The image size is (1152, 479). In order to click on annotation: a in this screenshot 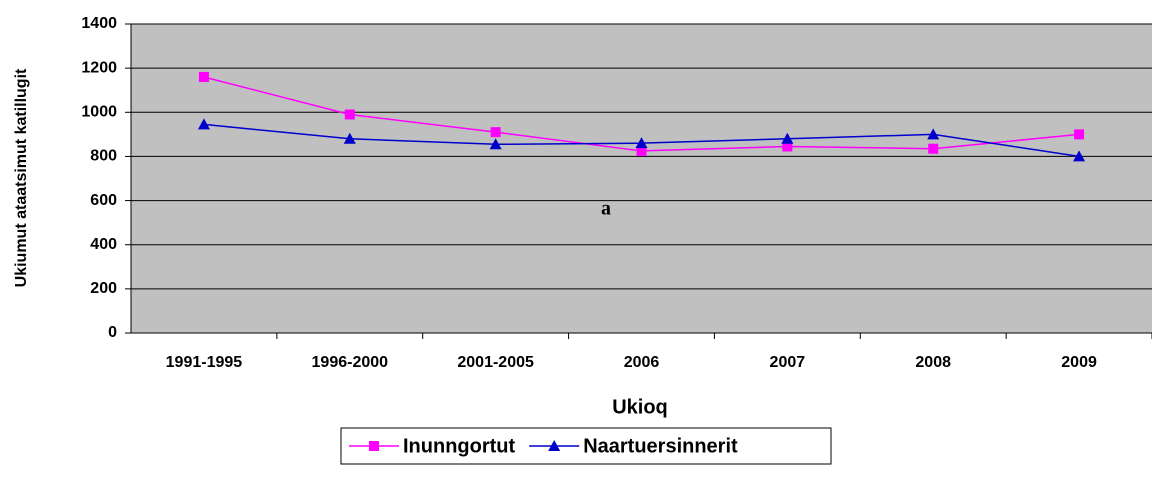, I will do `click(606, 209)`.